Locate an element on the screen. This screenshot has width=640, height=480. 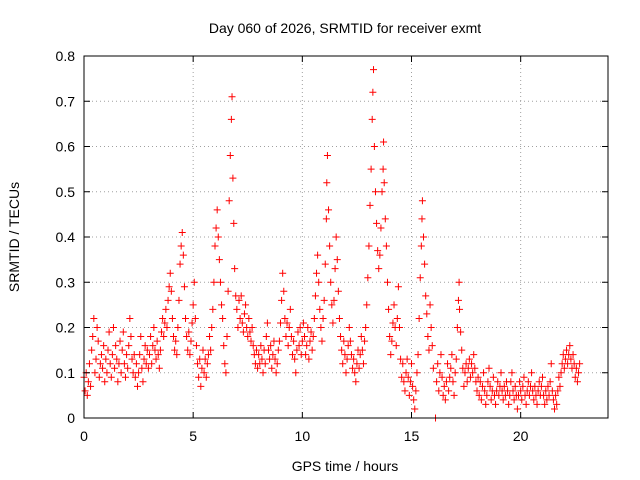
y-tick-label: 0.6 is located at coordinates (66, 147).